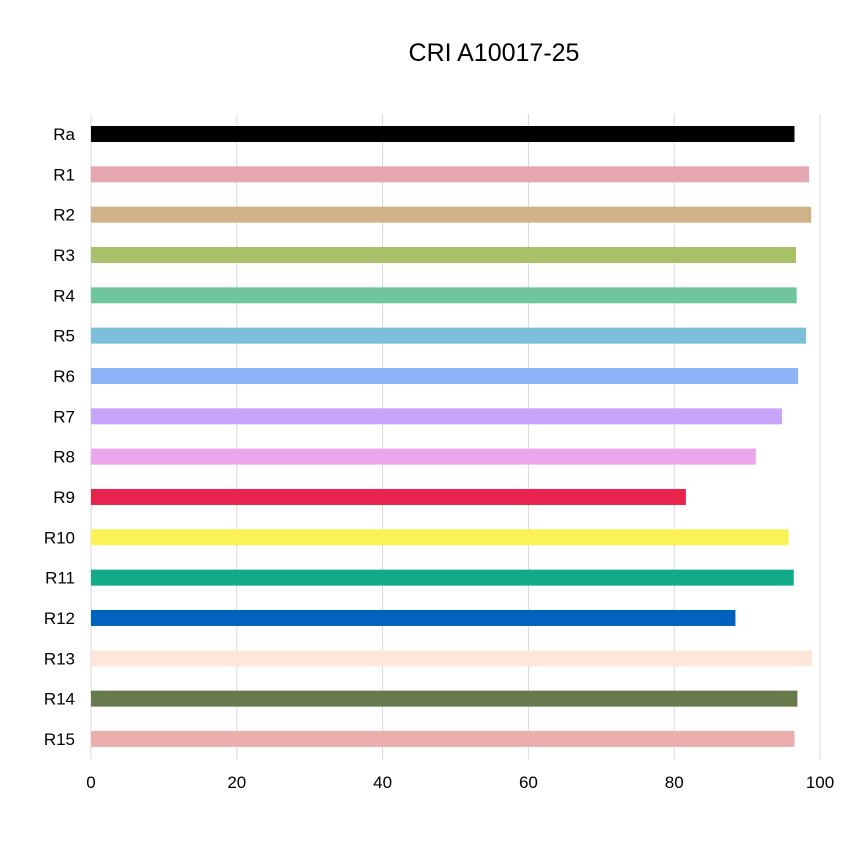 This screenshot has width=860, height=860. Describe the element at coordinates (59, 618) in the screenshot. I see `category-label-r12: R12` at that location.